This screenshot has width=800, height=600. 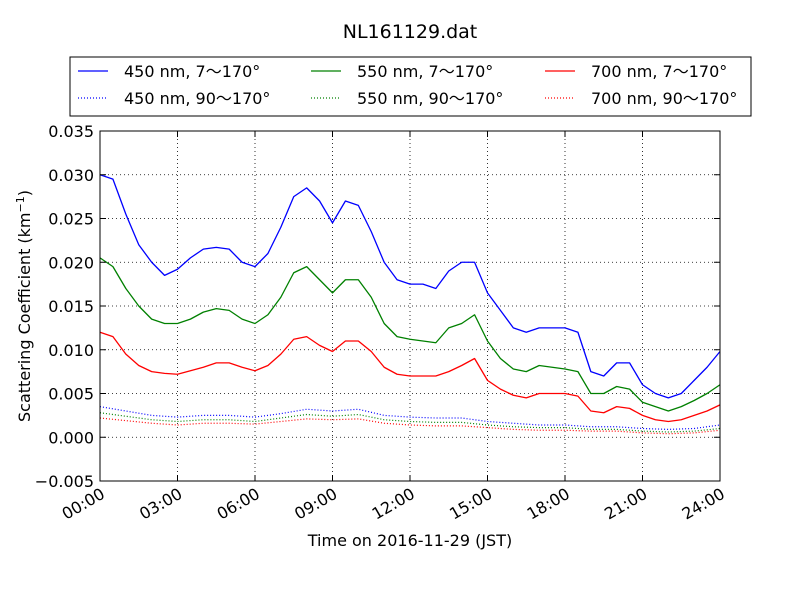 What do you see at coordinates (71, 306) in the screenshot?
I see `y-tick-label: 0.015` at bounding box center [71, 306].